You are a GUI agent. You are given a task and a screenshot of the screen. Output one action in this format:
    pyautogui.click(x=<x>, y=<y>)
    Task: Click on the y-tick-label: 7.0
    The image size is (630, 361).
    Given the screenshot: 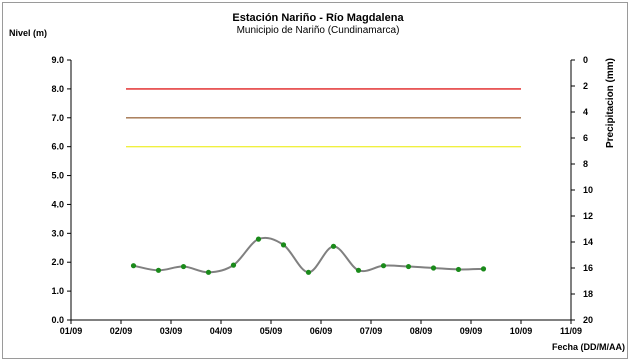 What is the action you would take?
    pyautogui.click(x=57, y=118)
    